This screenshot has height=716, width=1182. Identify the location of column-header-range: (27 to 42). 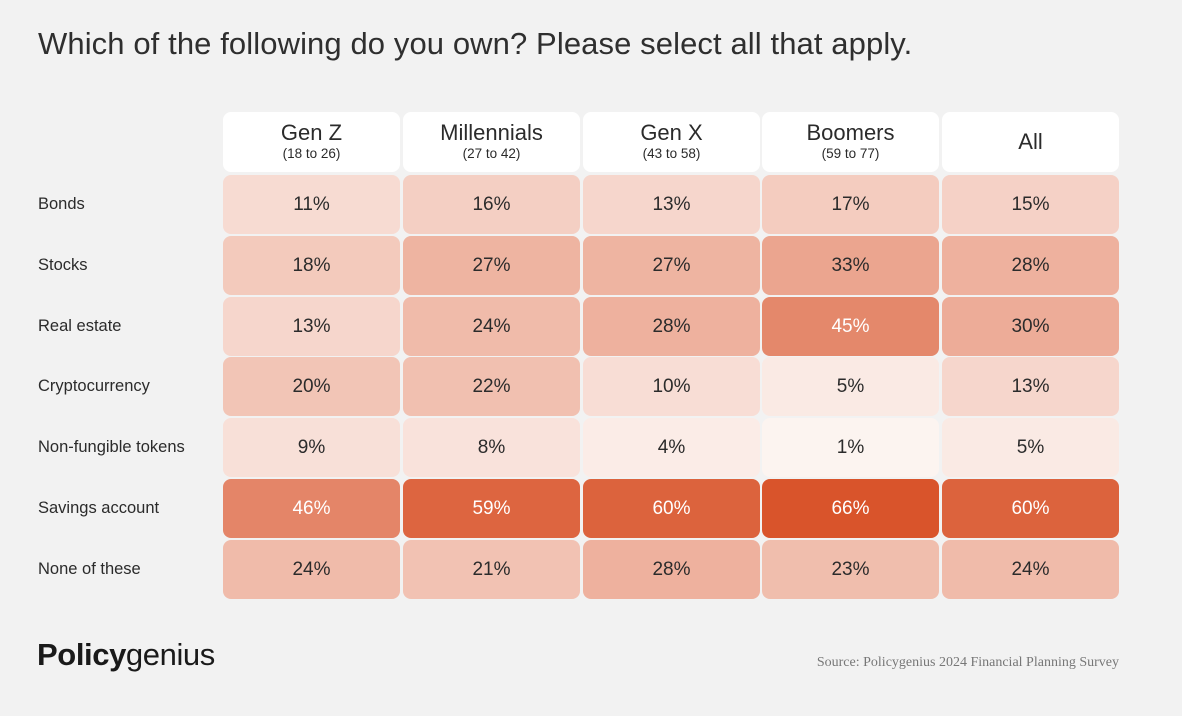
(491, 153).